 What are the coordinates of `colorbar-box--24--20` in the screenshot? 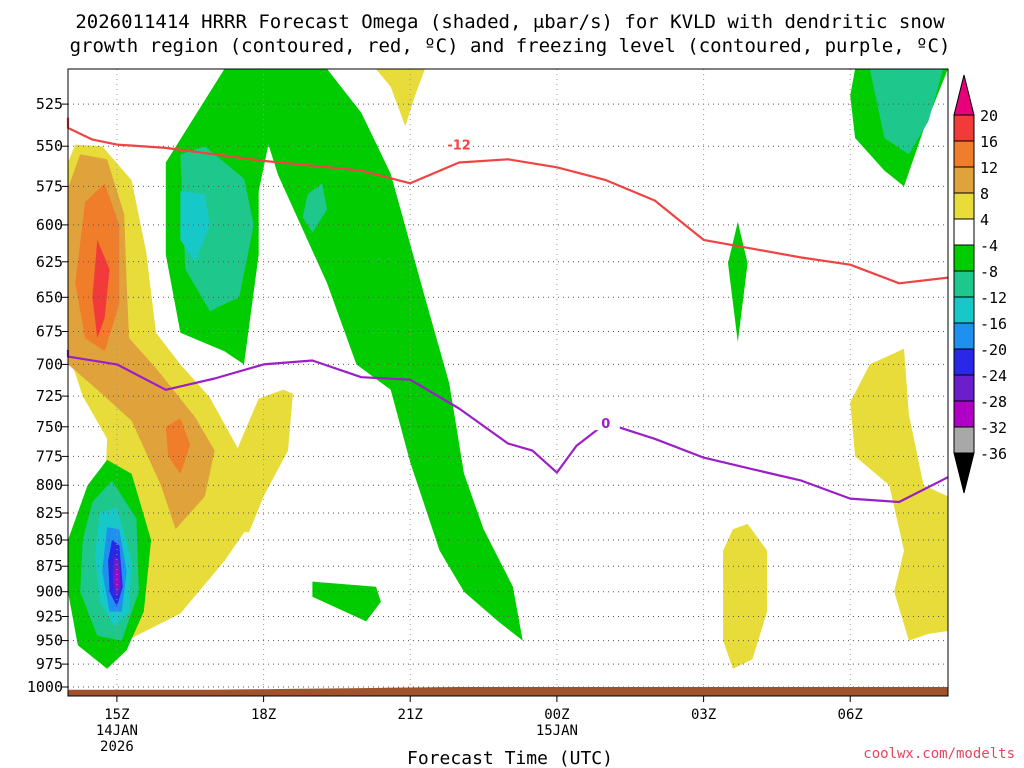 It's located at (964, 362).